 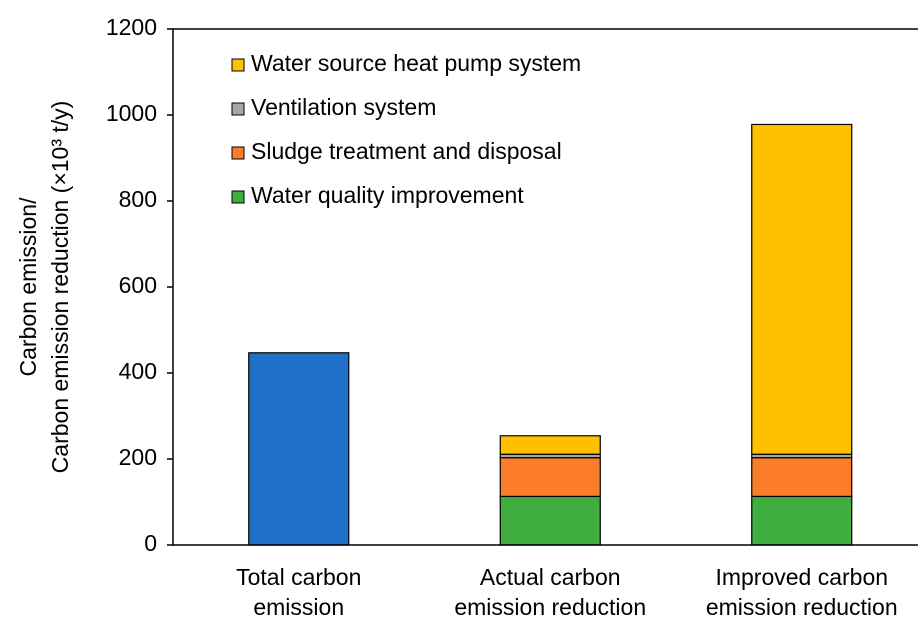 What do you see at coordinates (416, 63) in the screenshot?
I see `legend-label: Water source heat pump system` at bounding box center [416, 63].